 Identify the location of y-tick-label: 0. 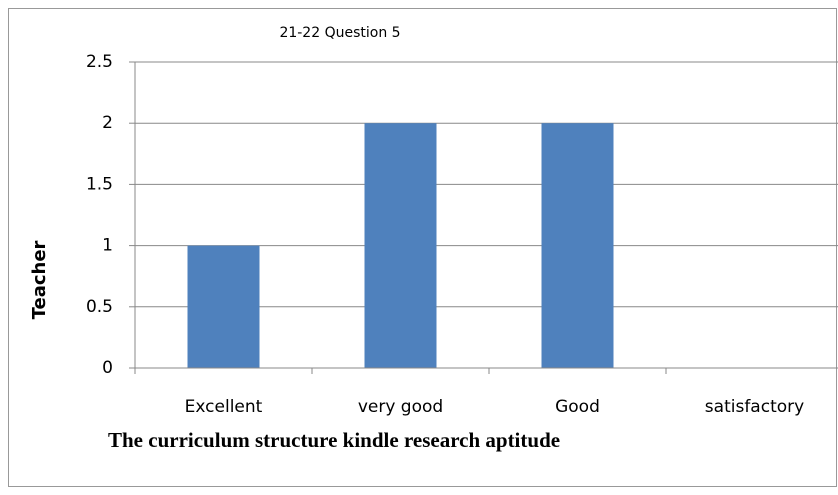
(107, 368).